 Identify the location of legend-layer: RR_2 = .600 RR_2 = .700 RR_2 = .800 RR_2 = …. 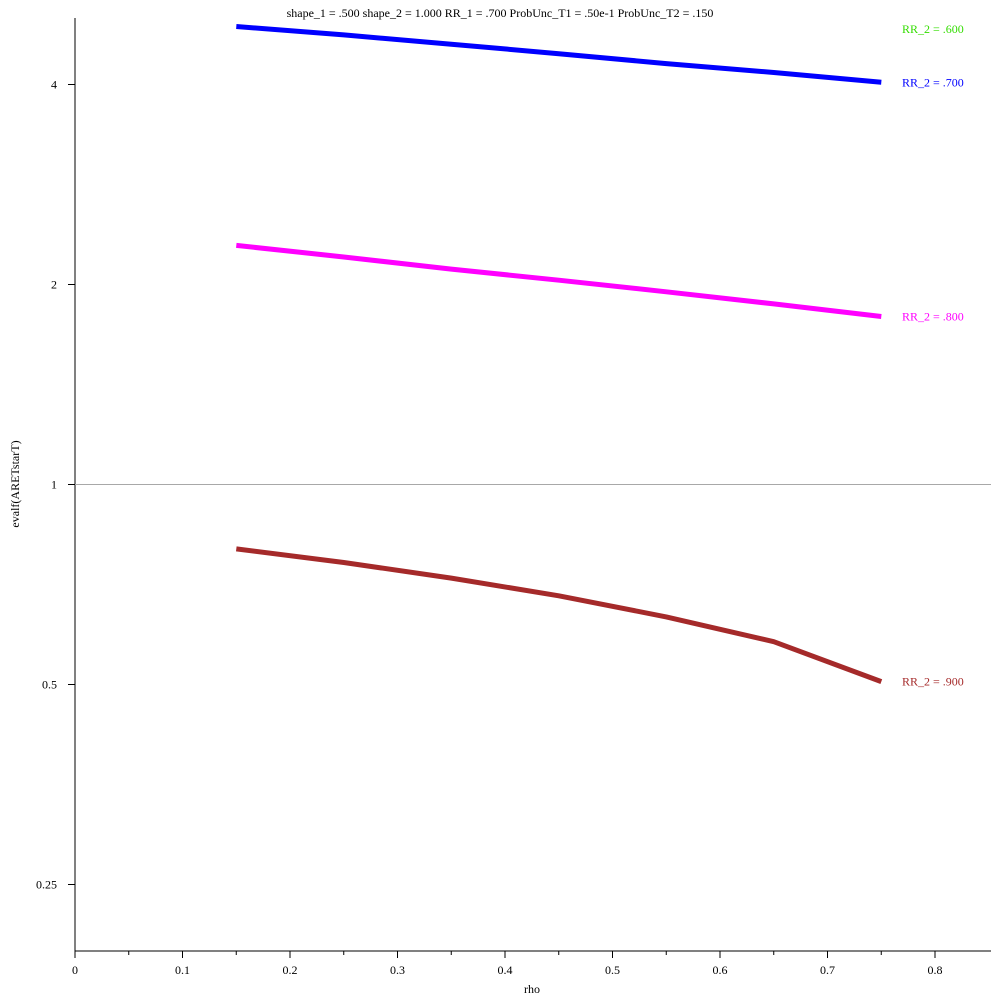
(933, 355).